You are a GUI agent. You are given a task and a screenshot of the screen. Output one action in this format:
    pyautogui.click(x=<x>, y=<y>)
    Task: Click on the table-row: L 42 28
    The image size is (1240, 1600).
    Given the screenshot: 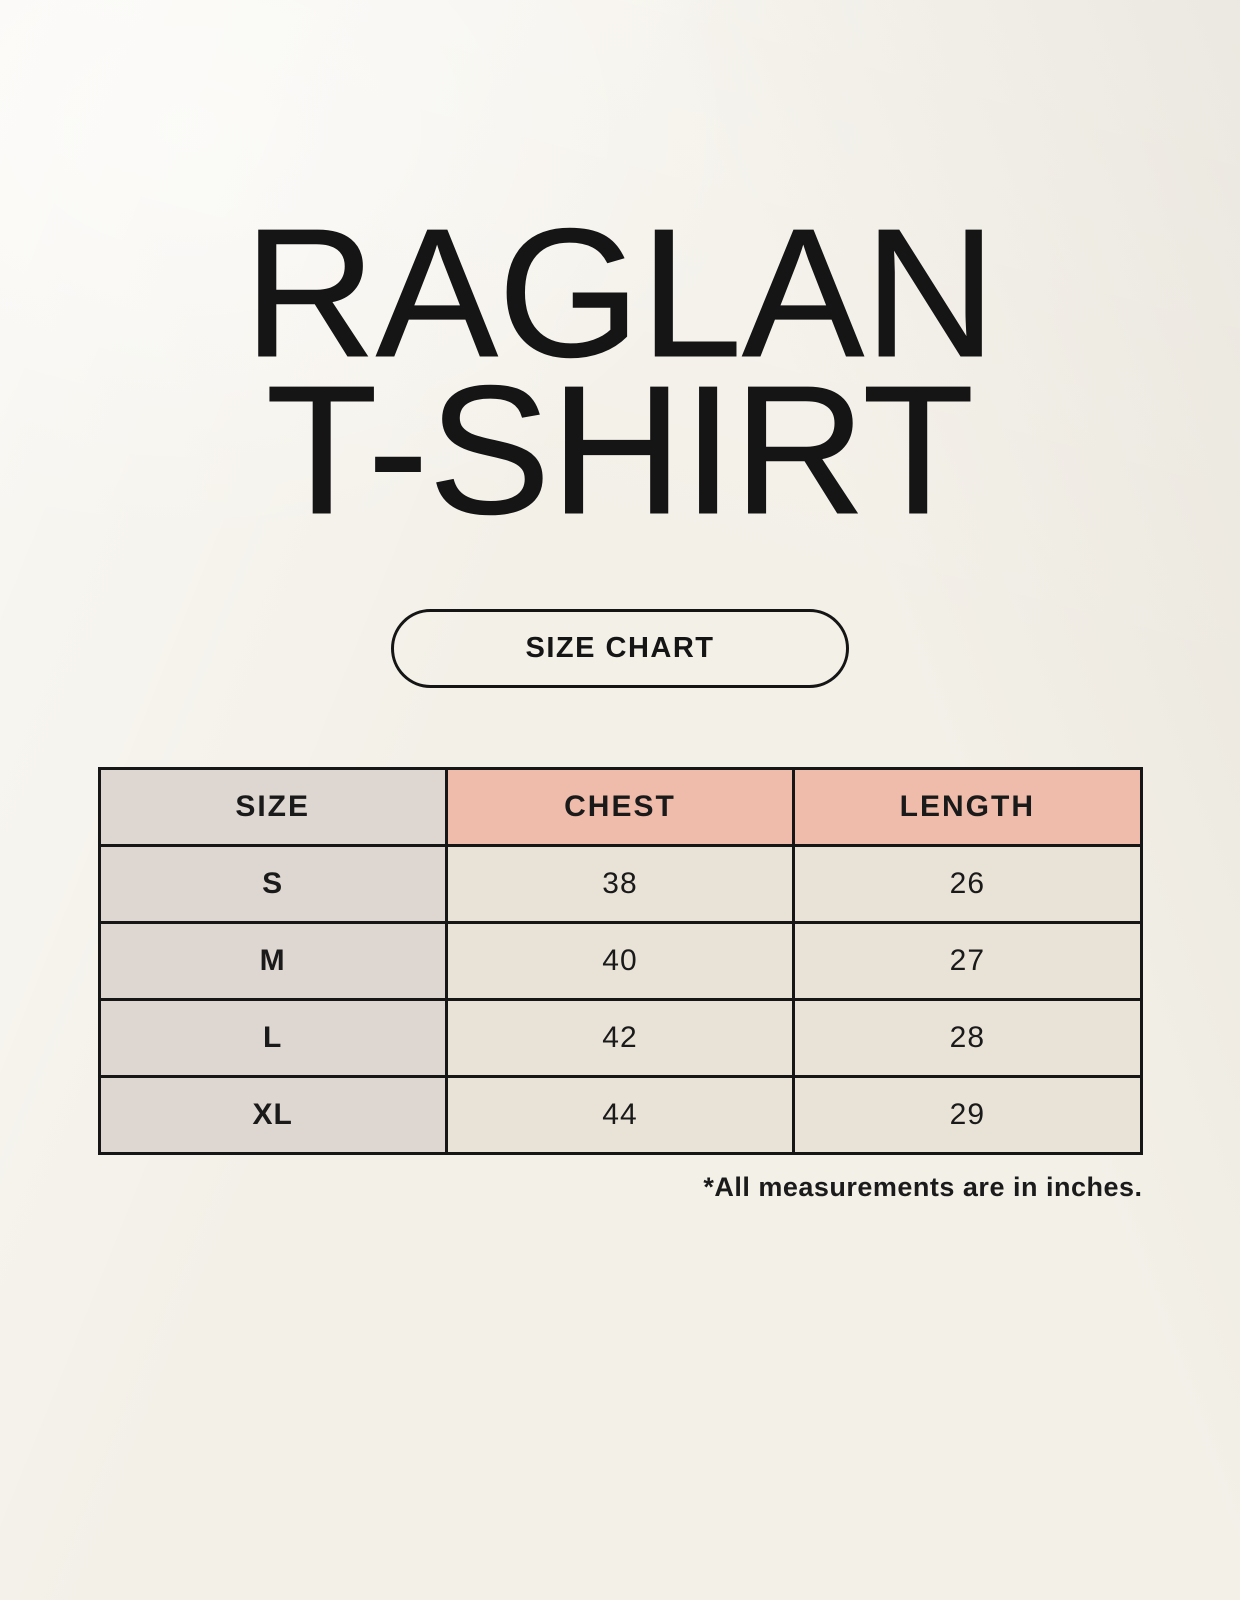 What is the action you would take?
    pyautogui.click(x=620, y=1037)
    